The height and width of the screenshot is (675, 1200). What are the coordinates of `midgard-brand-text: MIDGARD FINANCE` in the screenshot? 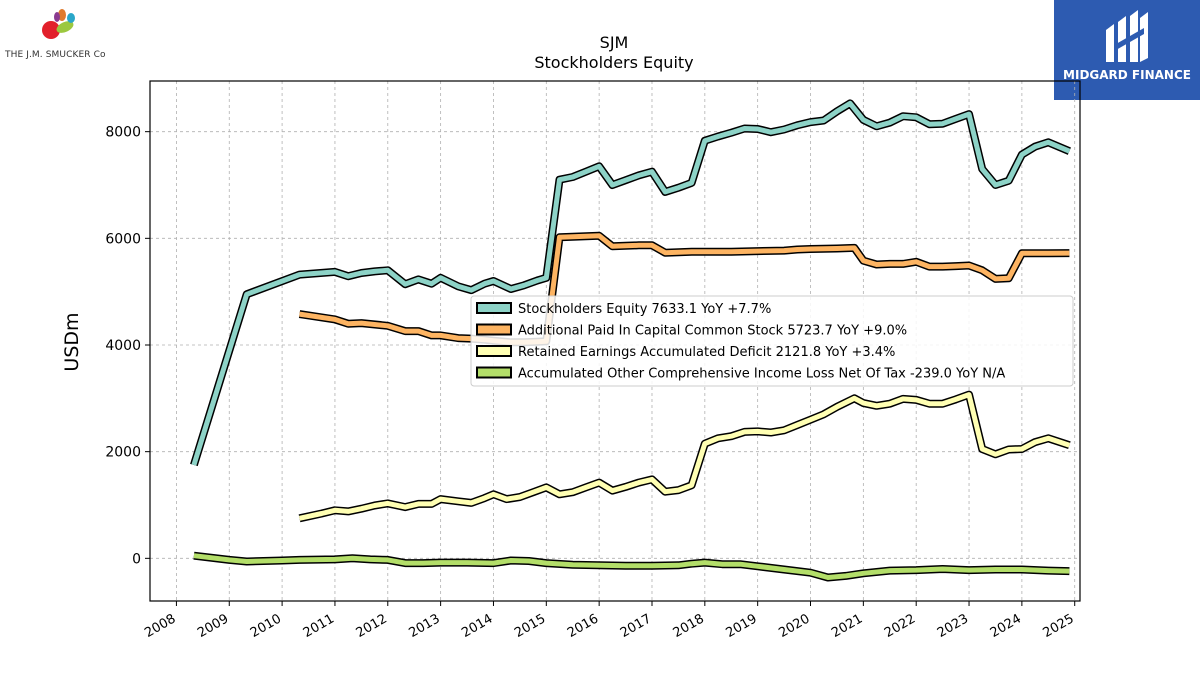 It's located at (1127, 75).